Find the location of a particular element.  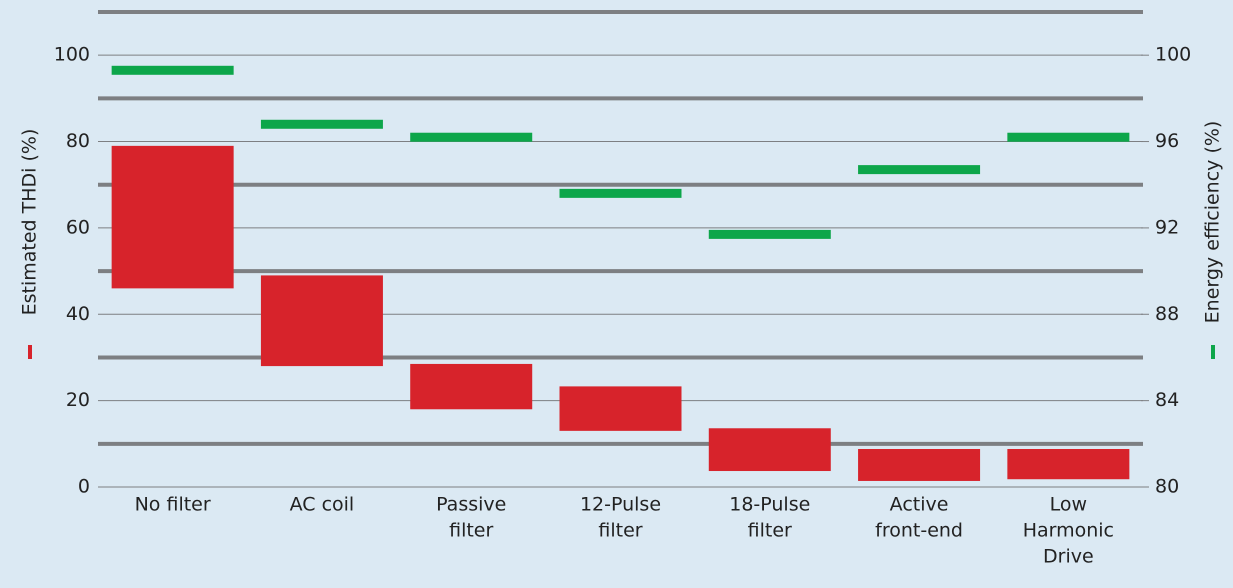

y-tick-label: 60 is located at coordinates (78, 227).